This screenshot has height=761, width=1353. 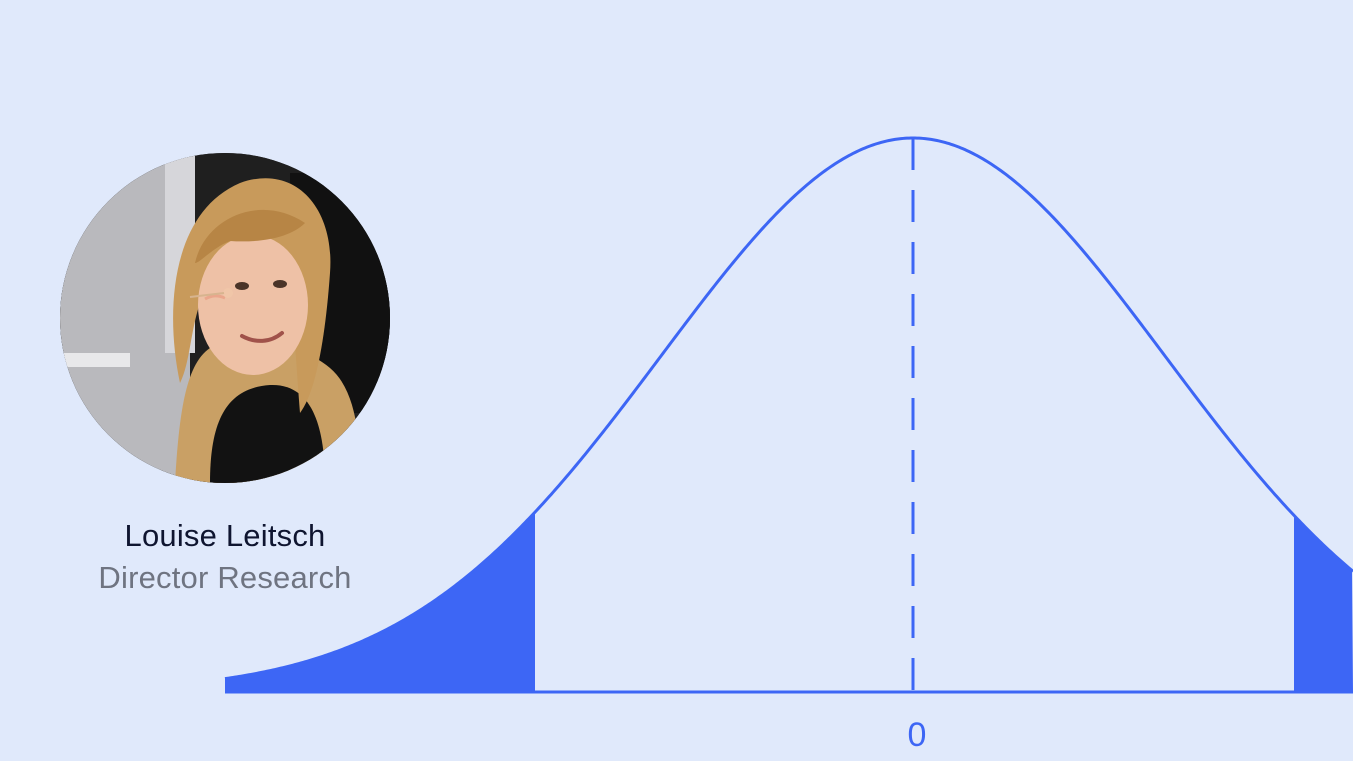 What do you see at coordinates (917, 735) in the screenshot?
I see `x-axis-center-label: 0` at bounding box center [917, 735].